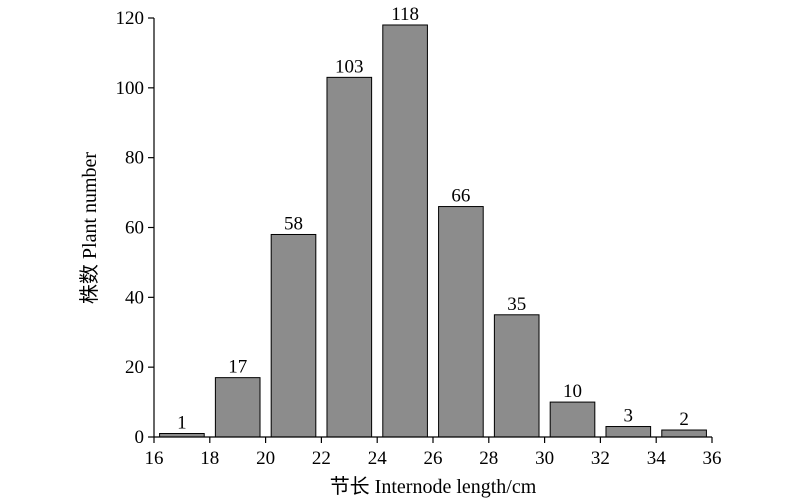 The image size is (800, 503). I want to click on y-ticks-group: 0 20 40 60 80 100 120, so click(135, 228).